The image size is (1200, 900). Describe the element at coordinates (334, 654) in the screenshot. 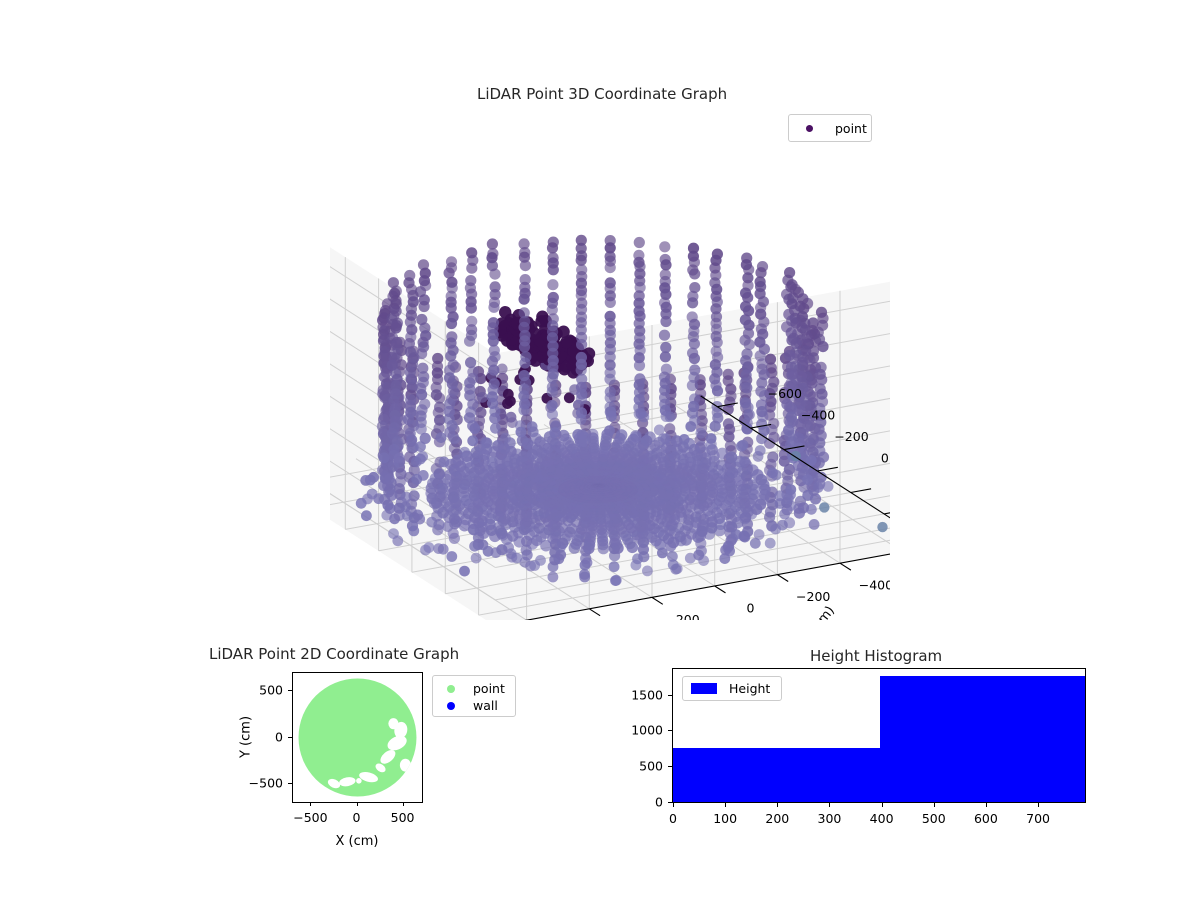

I see `chart-2d-title: LiDAR Point 2D Coordinate Graph` at that location.